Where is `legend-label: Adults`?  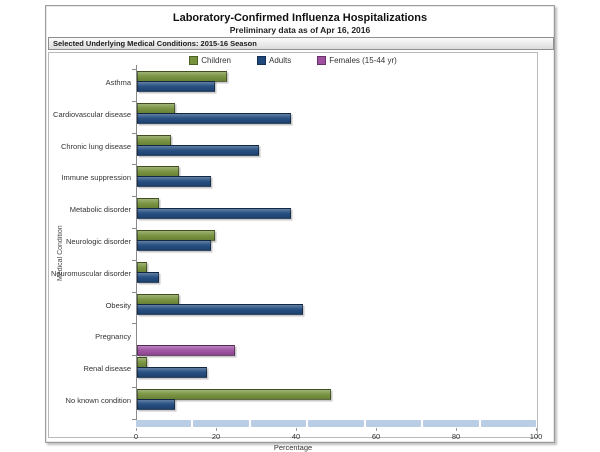
legend-label: Adults is located at coordinates (280, 60).